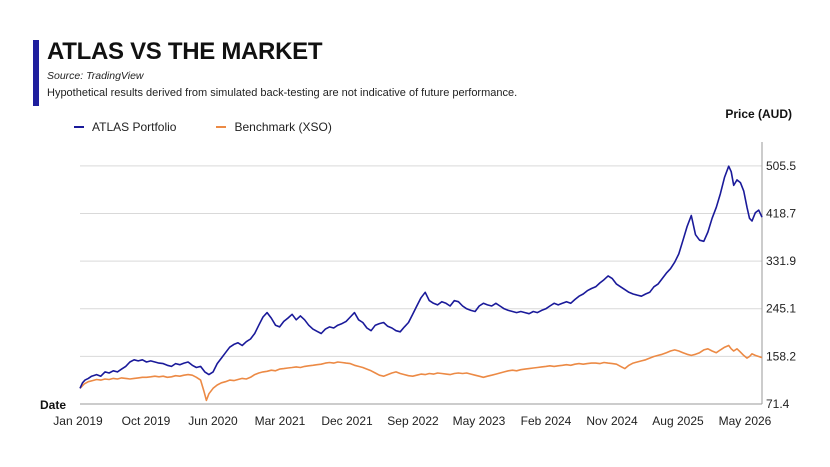 The image size is (830, 467). What do you see at coordinates (146, 421) in the screenshot?
I see `x-tick-label: Oct 2019` at bounding box center [146, 421].